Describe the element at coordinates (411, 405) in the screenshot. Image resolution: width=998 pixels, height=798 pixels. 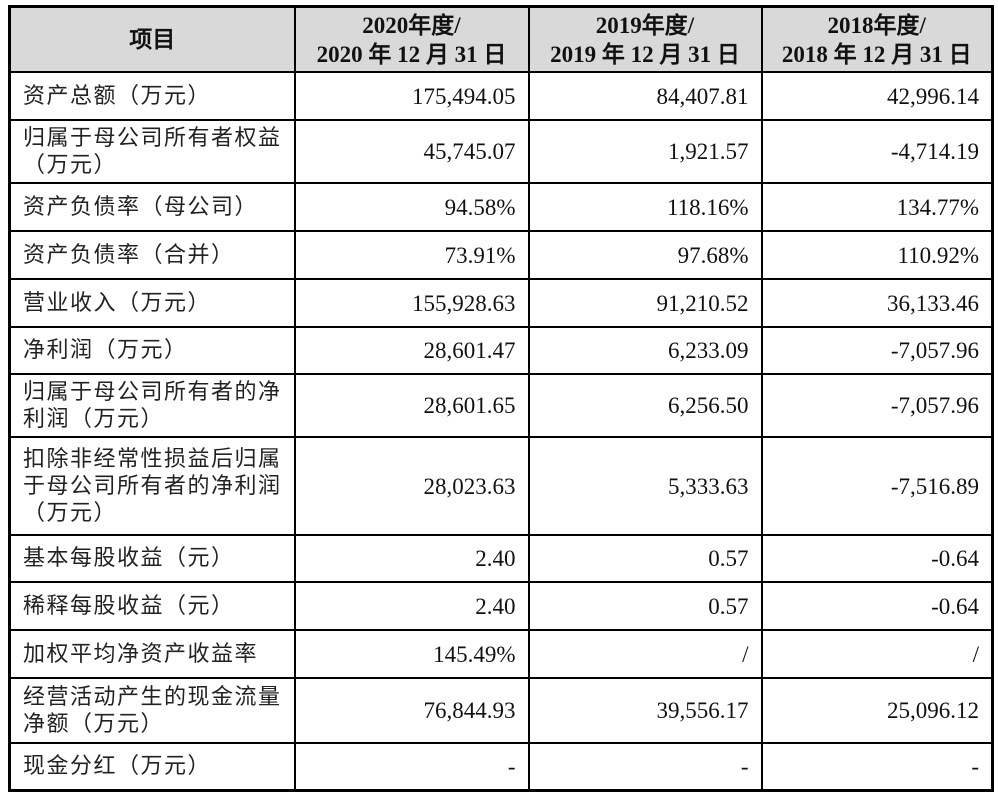
I see `cell-2020: 28,601.65` at that location.